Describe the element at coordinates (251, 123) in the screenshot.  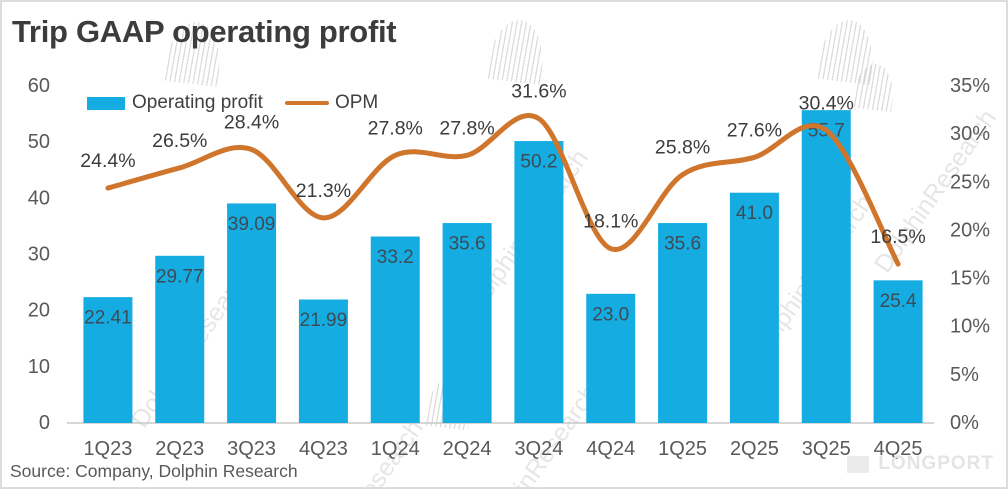
I see `opm-value-label: 28.4%` at that location.